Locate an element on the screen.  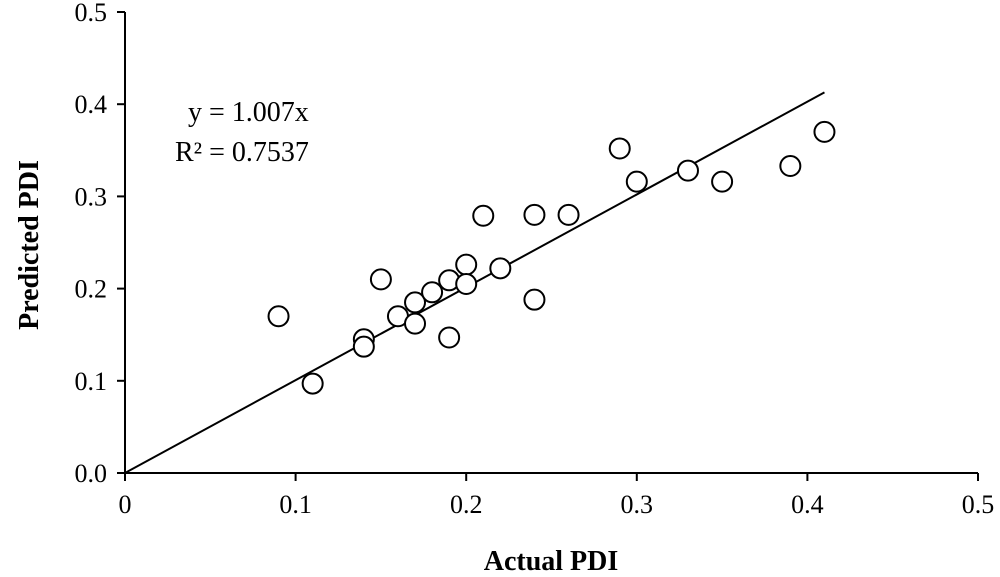
y-axis-title: Predicted PDI is located at coordinates (29, 245).